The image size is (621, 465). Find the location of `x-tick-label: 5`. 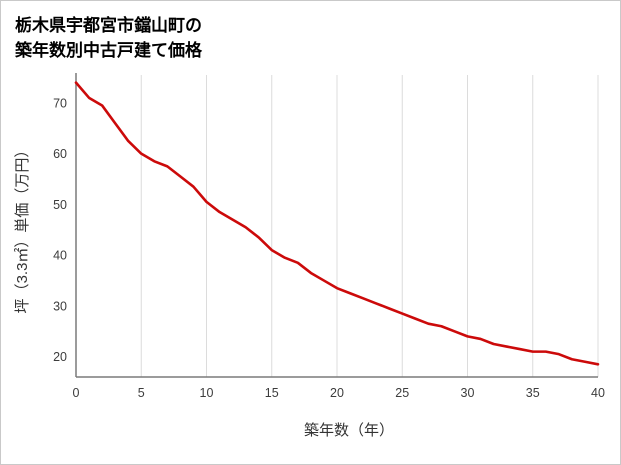

x-tick-label: 5 is located at coordinates (141, 393).